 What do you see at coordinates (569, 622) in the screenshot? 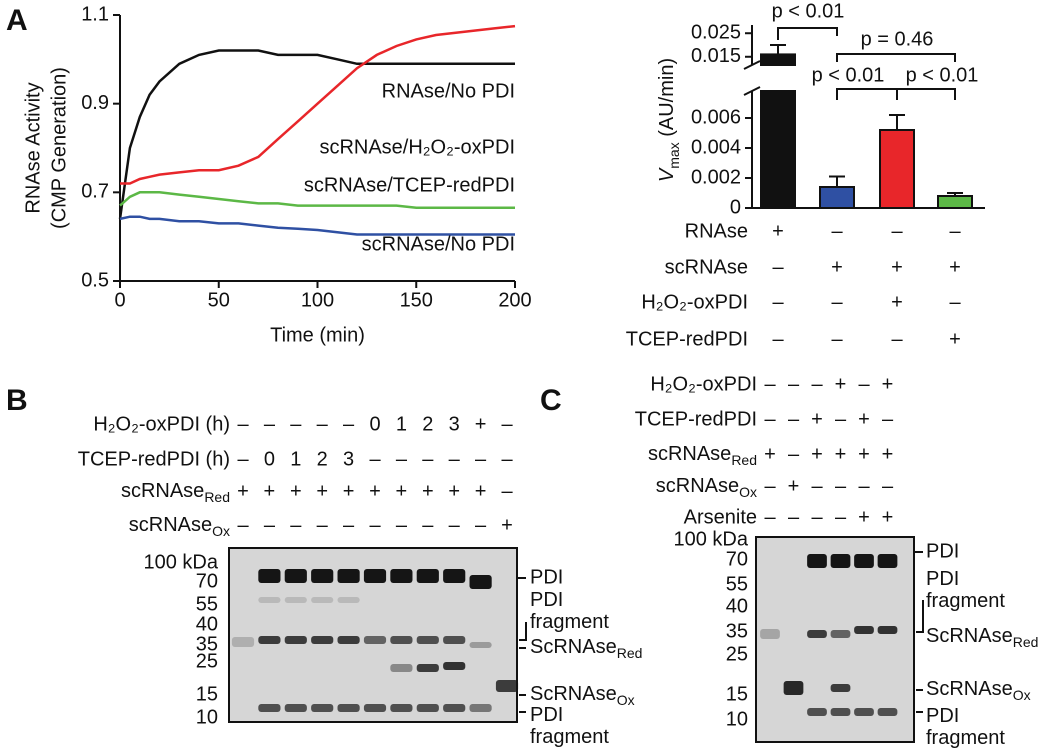
I see `band-label-line: fragment` at bounding box center [569, 622].